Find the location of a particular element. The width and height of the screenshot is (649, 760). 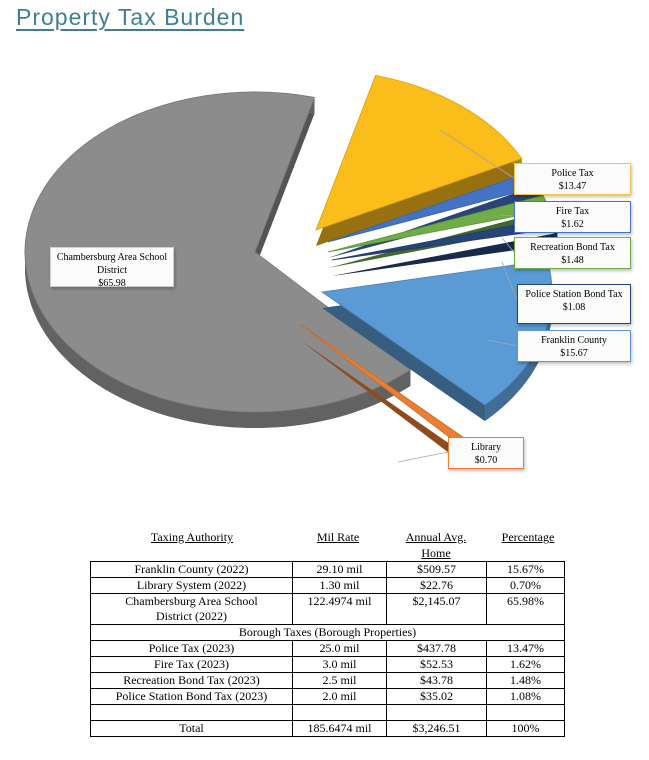

table-row: Fire Tax (2023) 3.0 mil $52.53 1.62% is located at coordinates (327, 664).